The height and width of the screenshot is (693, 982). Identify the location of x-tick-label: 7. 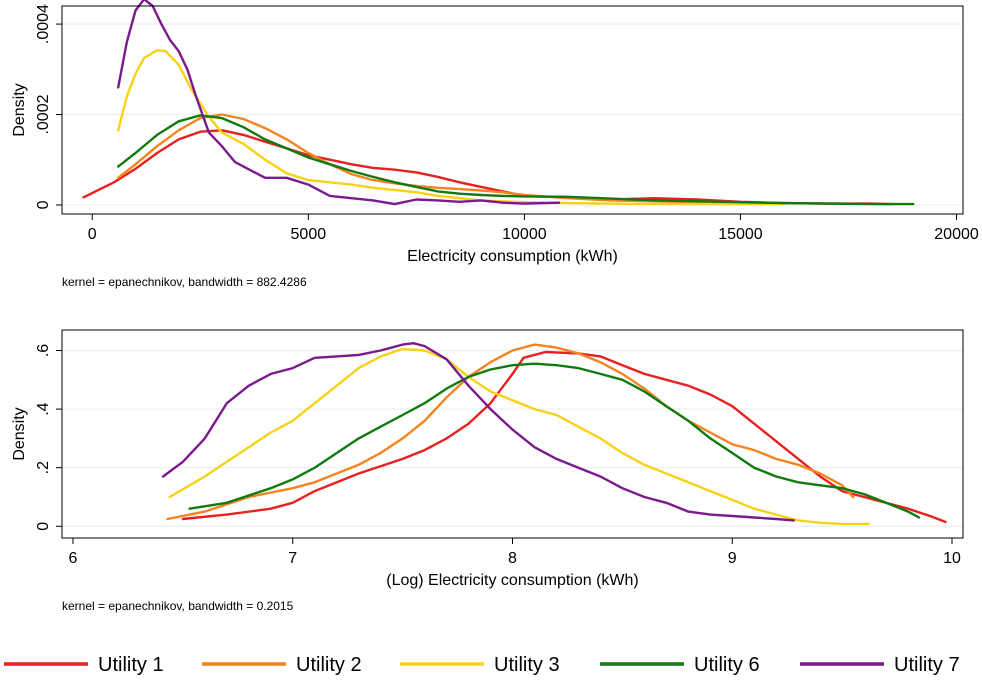
(292, 558).